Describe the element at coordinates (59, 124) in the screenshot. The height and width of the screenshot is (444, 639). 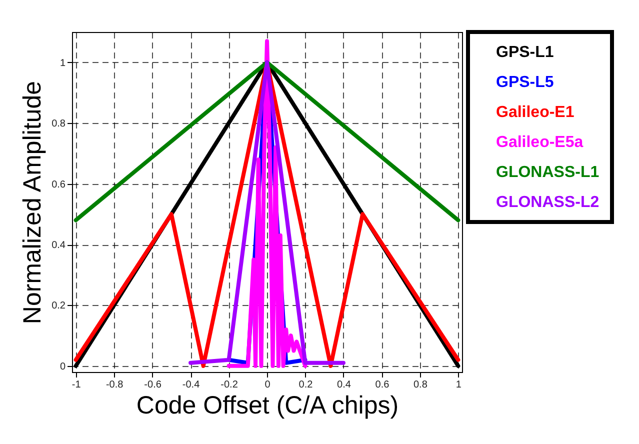
I see `y-tick-label: 0.8` at that location.